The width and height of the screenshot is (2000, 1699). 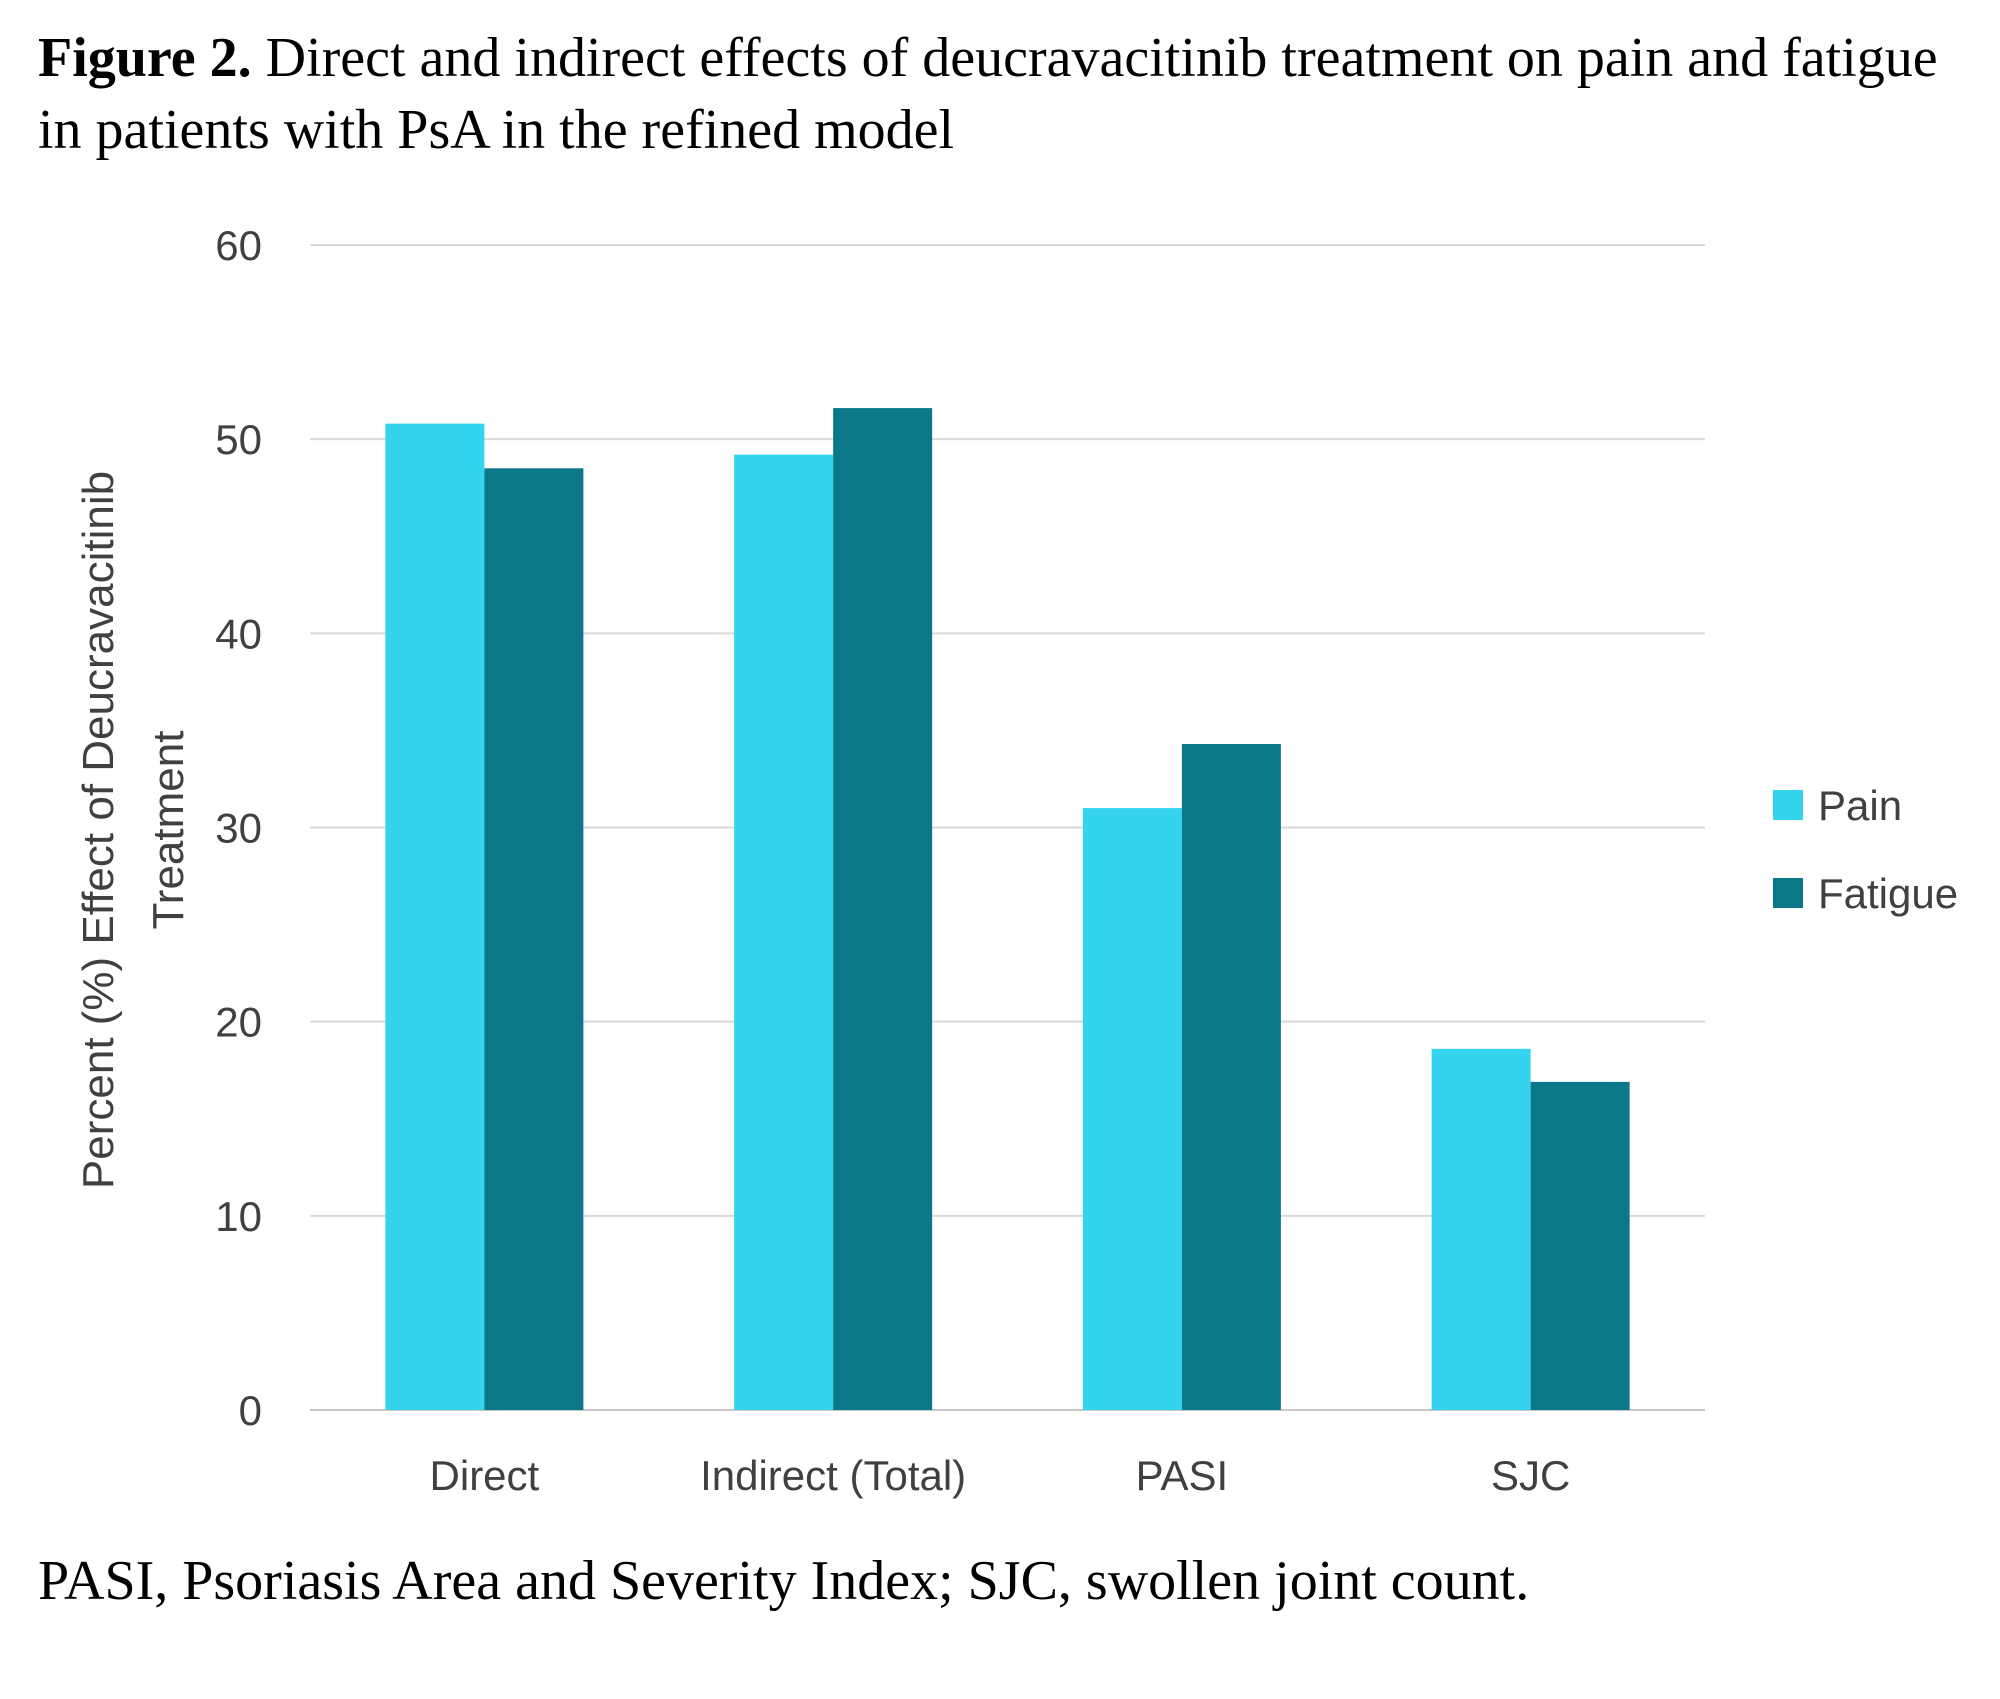 What do you see at coordinates (833, 1475) in the screenshot?
I see `x-category-label: Indirect (Total)` at bounding box center [833, 1475].